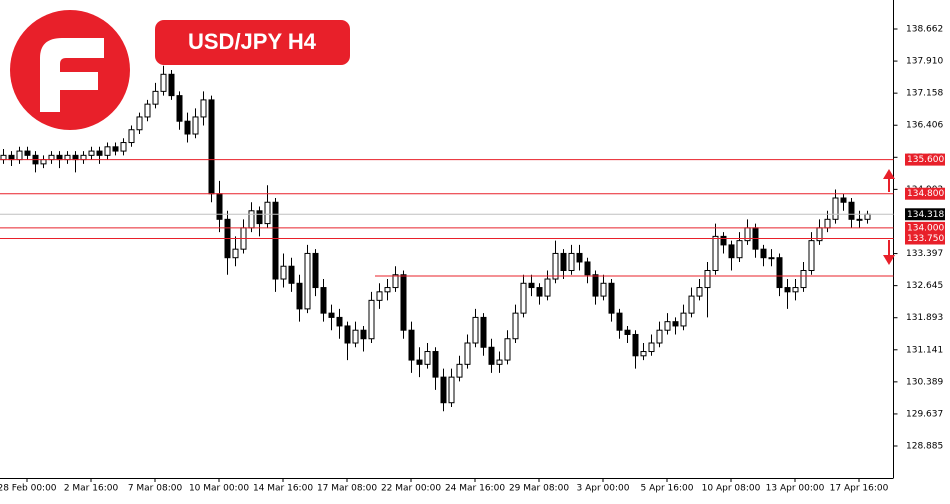  Describe the element at coordinates (924, 94) in the screenshot. I see `y-tick-label: 137.158` at that location.